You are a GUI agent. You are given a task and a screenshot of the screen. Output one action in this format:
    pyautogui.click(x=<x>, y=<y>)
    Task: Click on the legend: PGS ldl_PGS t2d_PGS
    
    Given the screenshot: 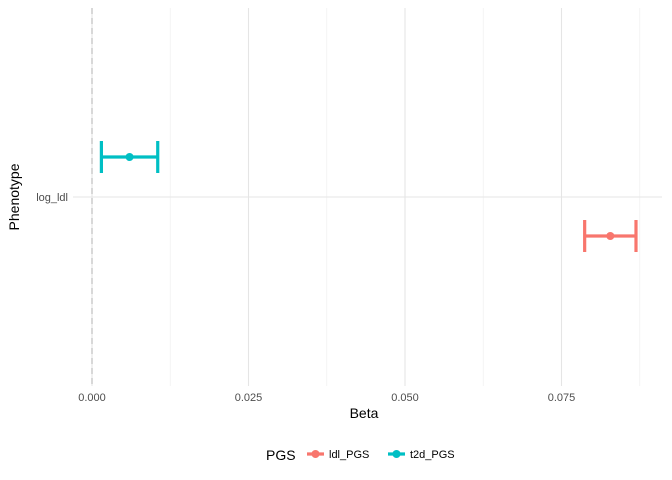 What is the action you would take?
    pyautogui.click(x=360, y=455)
    